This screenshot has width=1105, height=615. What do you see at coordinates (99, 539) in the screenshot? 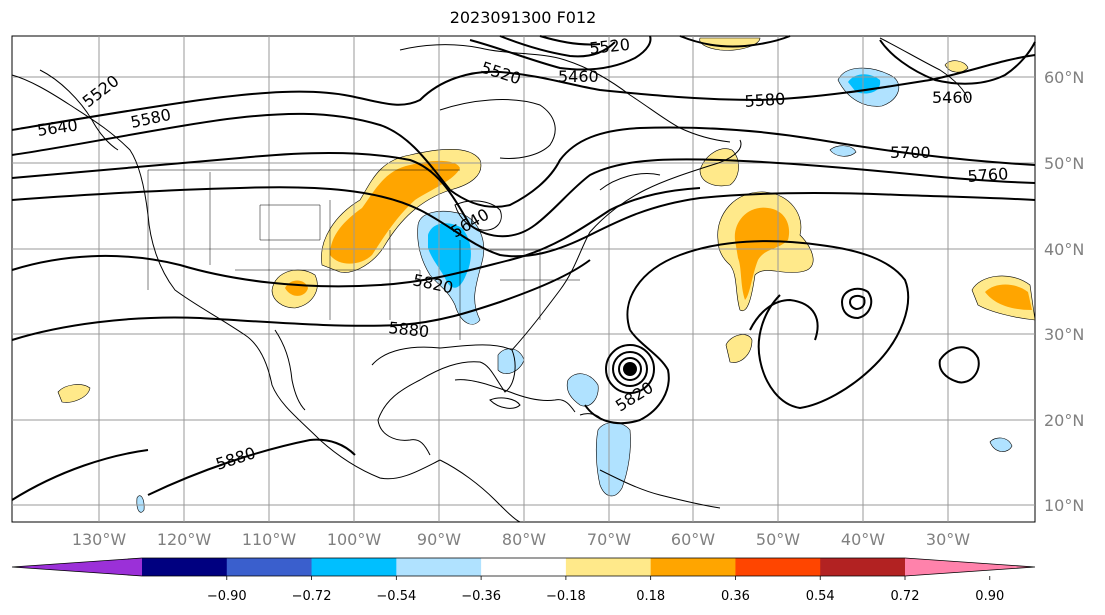
I see `lon-label: 130°W` at bounding box center [99, 539].